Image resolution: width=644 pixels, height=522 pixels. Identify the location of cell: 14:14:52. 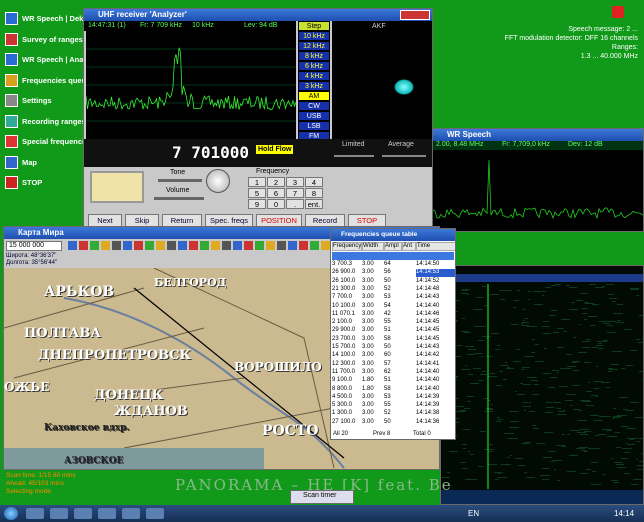
(428, 280).